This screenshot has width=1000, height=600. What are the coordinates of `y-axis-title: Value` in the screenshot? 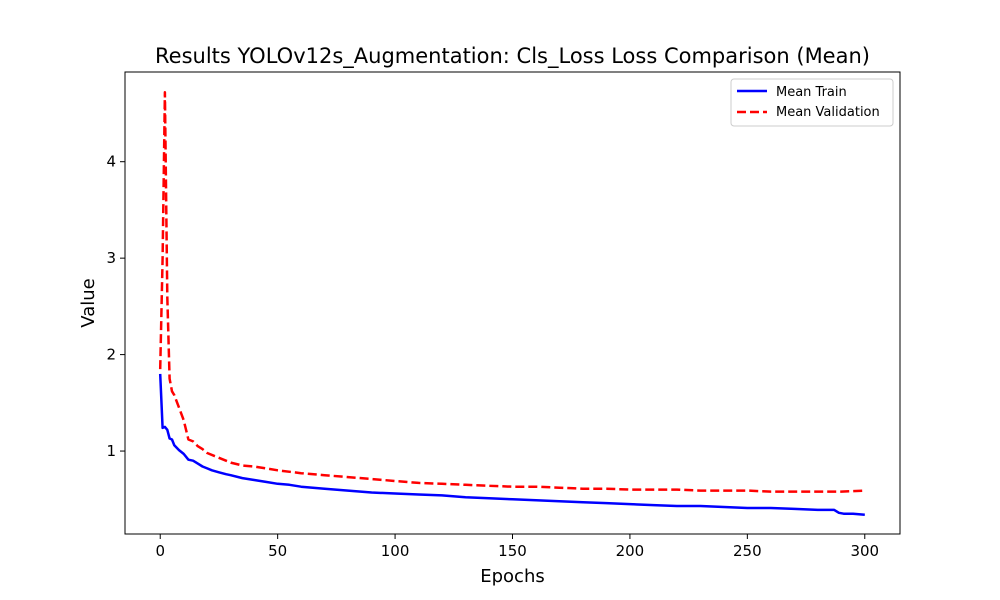 It's located at (88, 302).